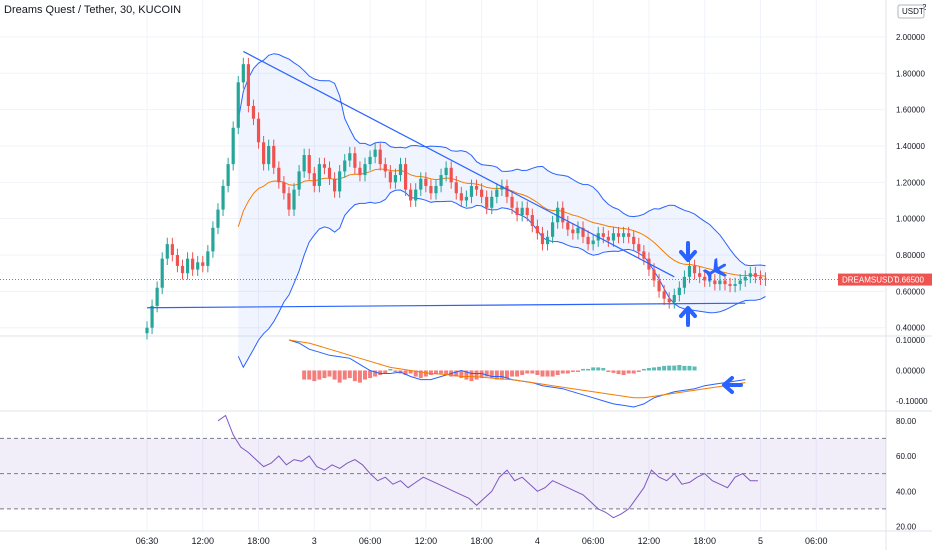  I want to click on trendline-support, so click(446, 305).